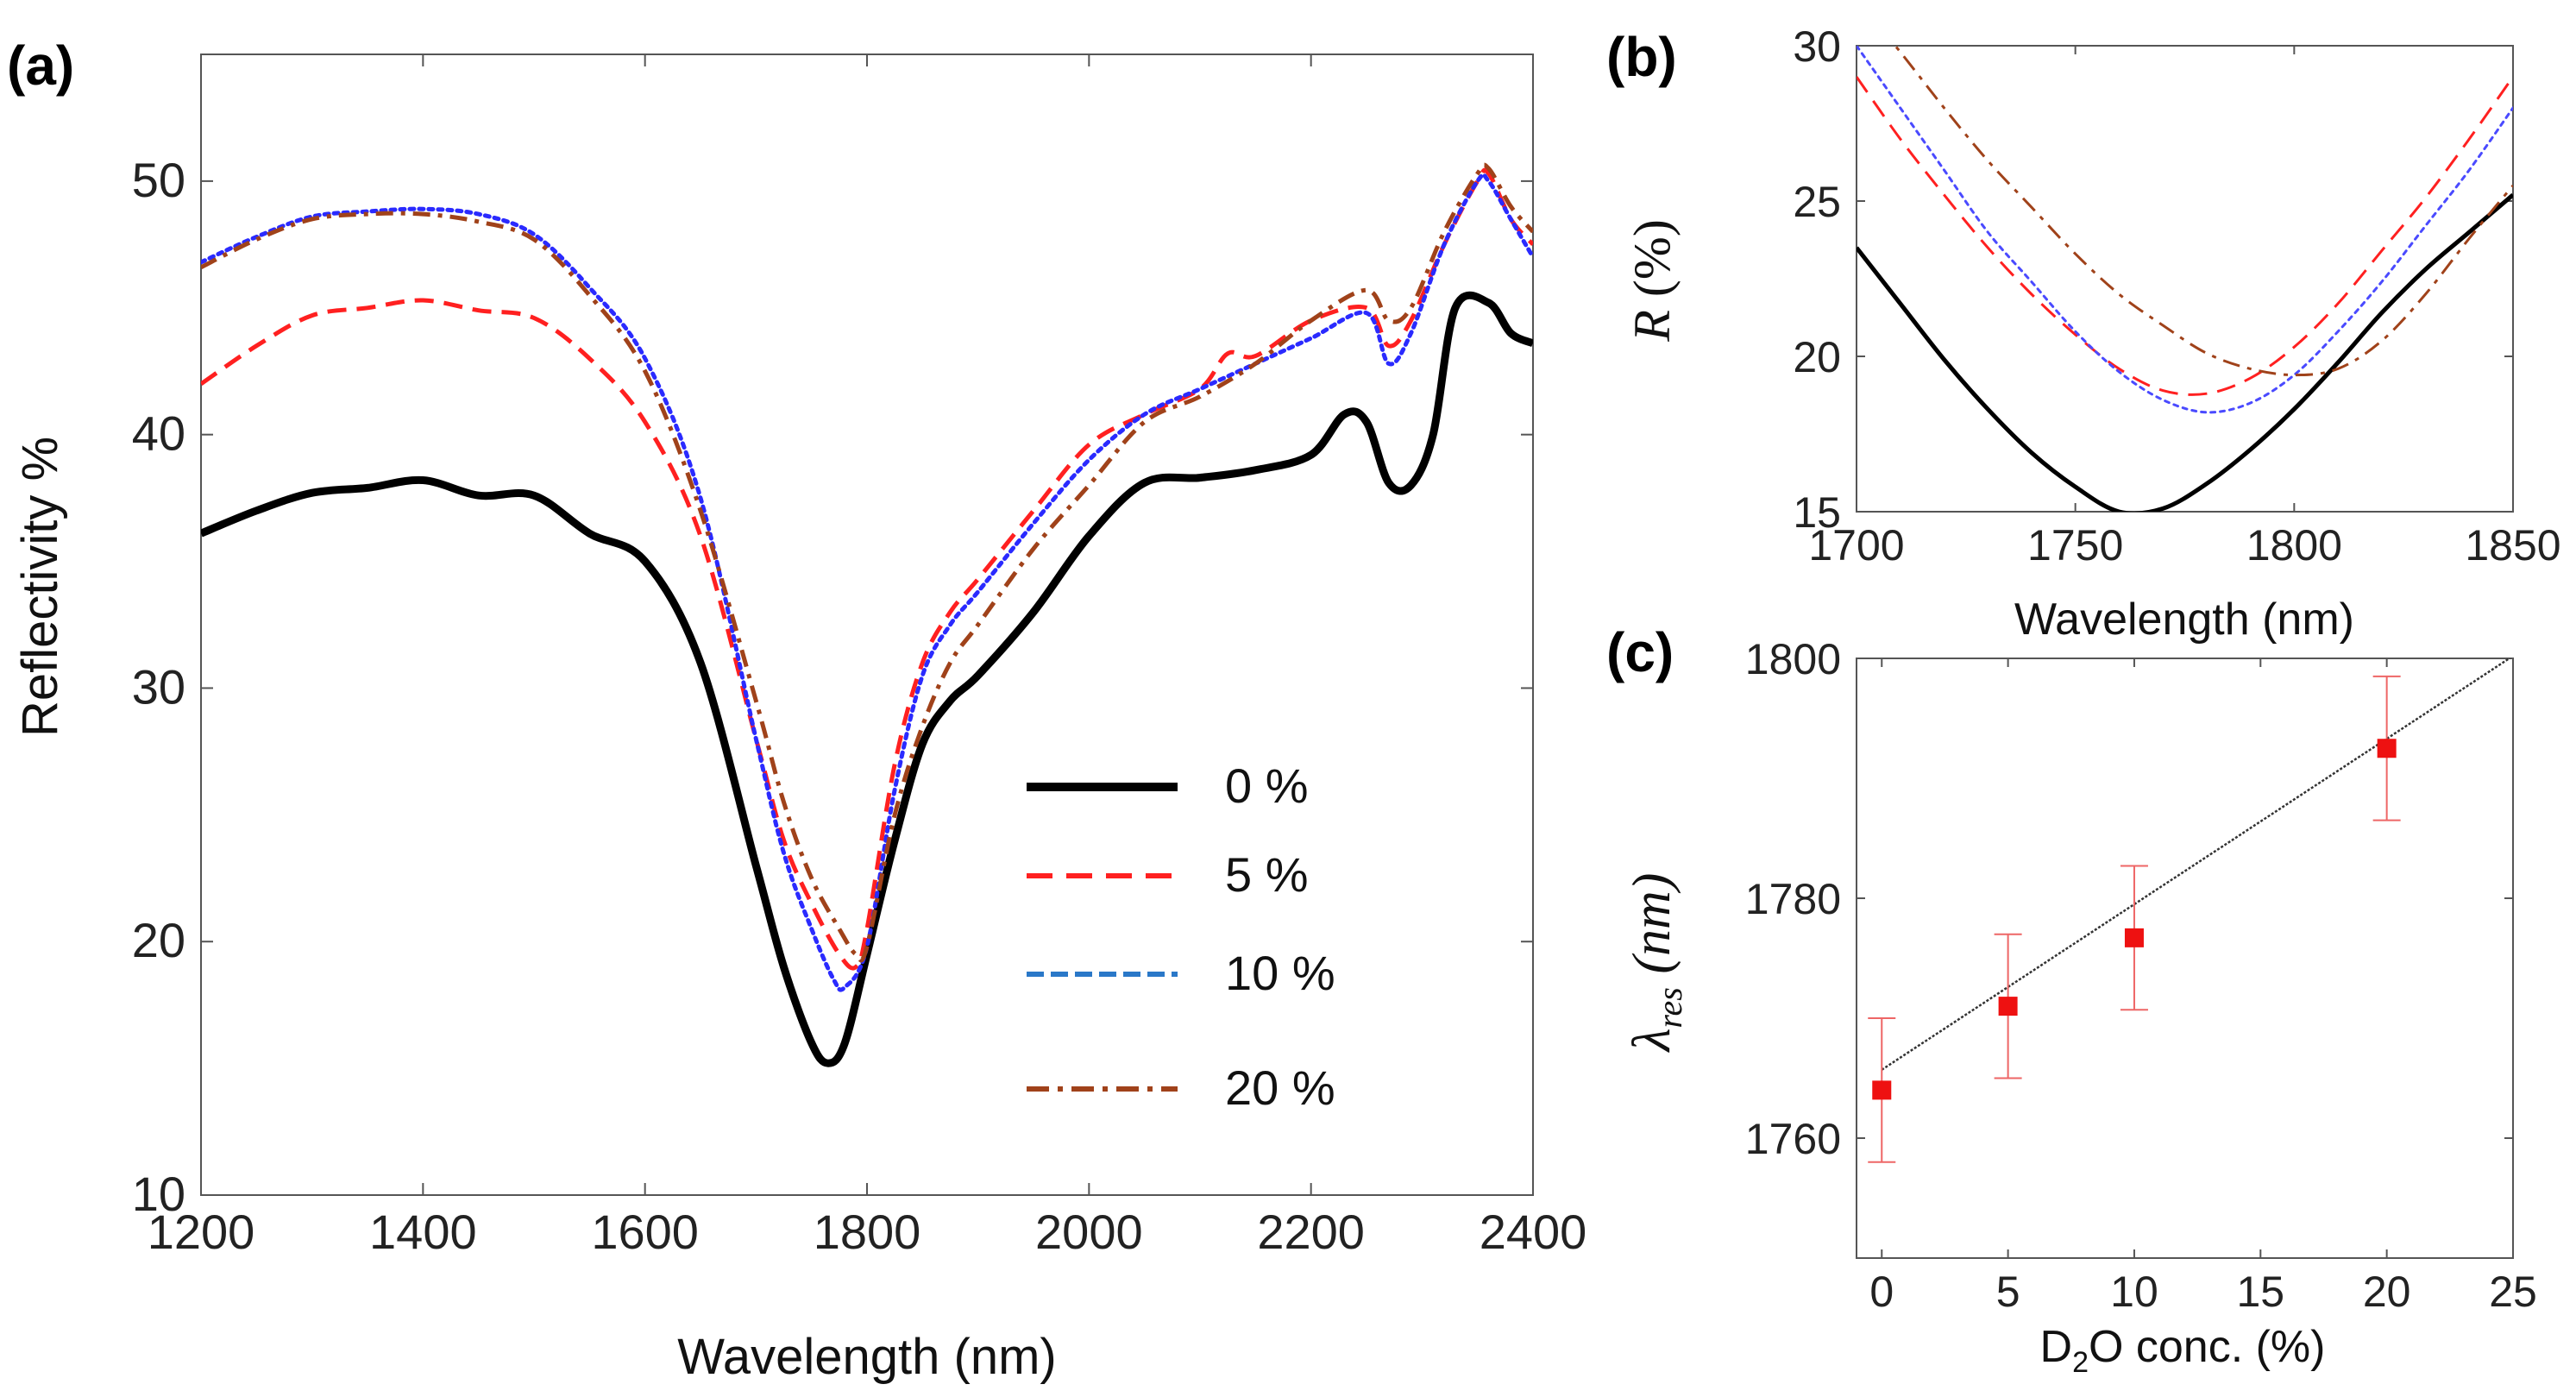 The width and height of the screenshot is (2576, 1397). What do you see at coordinates (1533, 1232) in the screenshot?
I see `panel-a-x-tick-label: 2400` at bounding box center [1533, 1232].